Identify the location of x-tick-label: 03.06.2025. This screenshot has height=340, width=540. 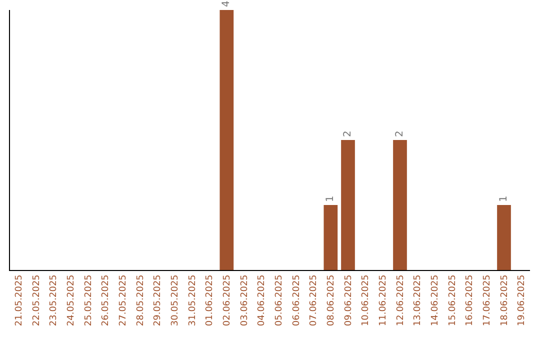
(245, 300).